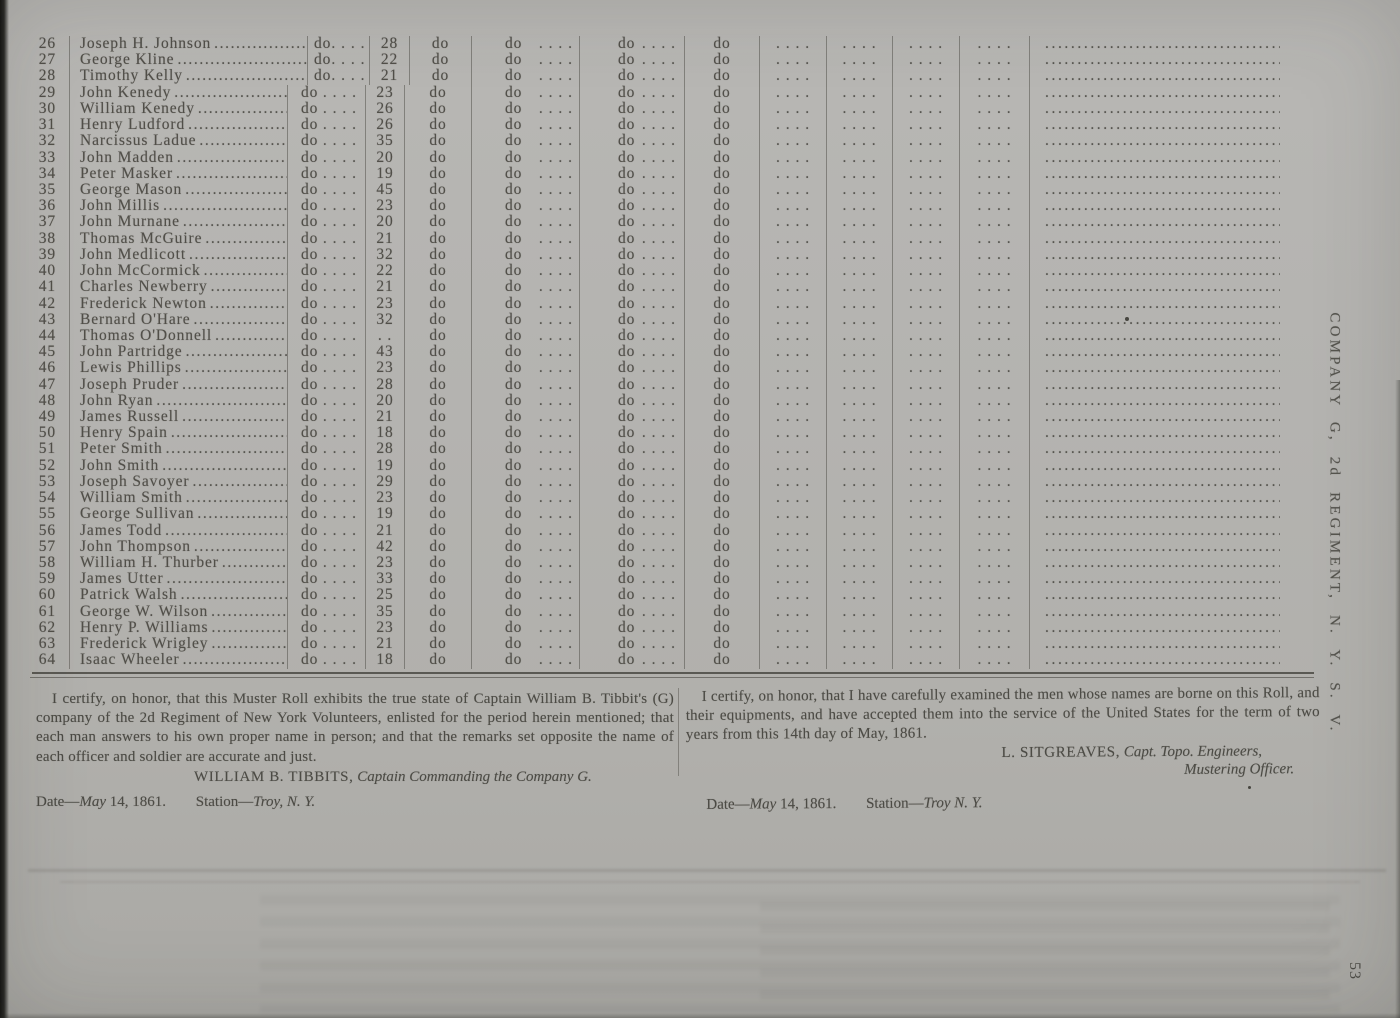 This screenshot has height=1018, width=1400. Describe the element at coordinates (385, 384) in the screenshot. I see `cell-age: 28` at that location.